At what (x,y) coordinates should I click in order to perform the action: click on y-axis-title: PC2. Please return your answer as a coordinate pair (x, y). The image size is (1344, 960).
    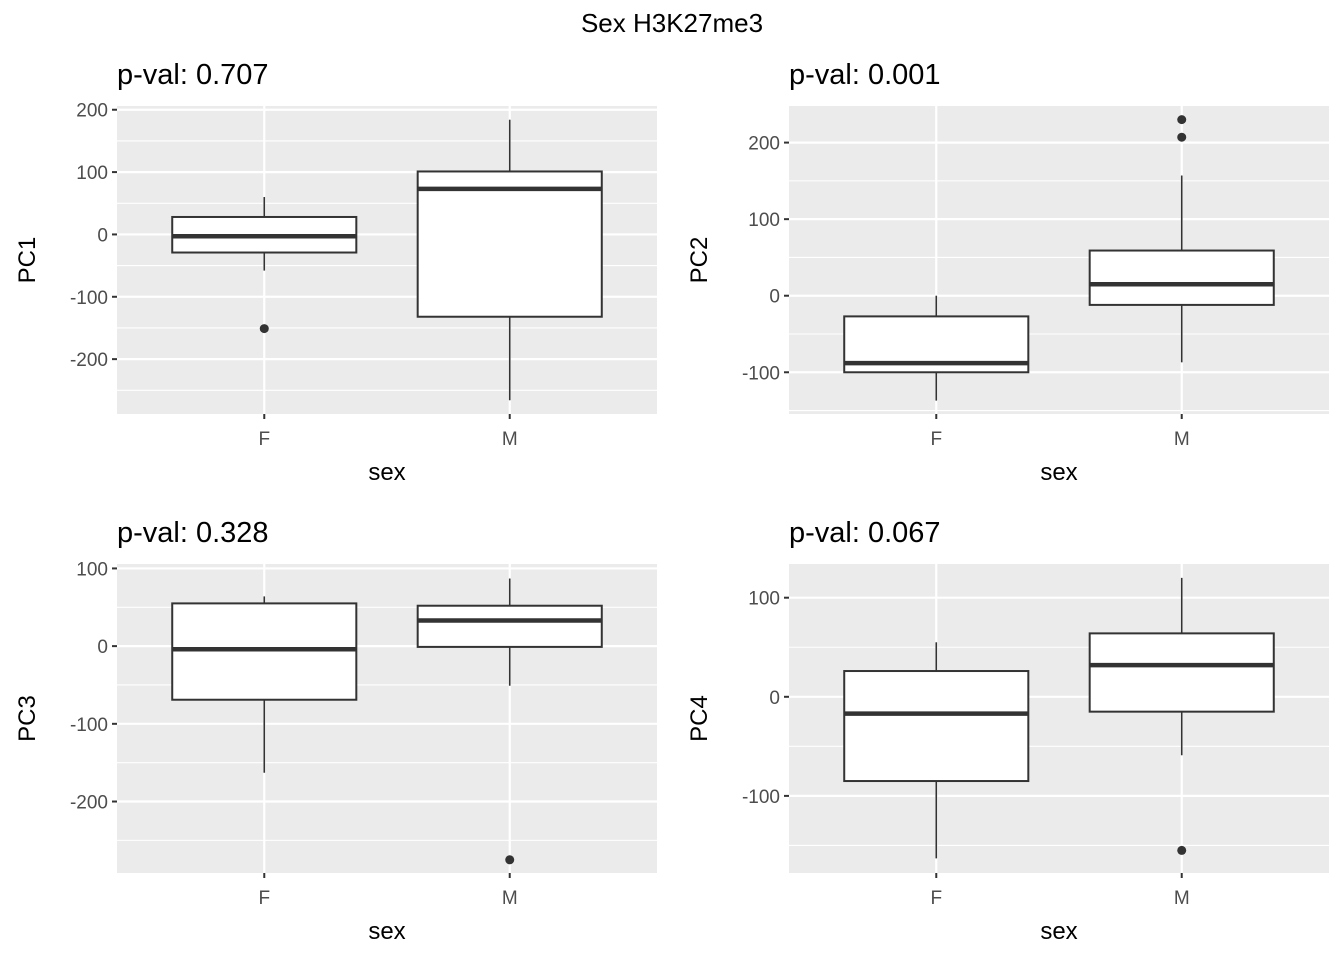
    Looking at the image, I should click on (699, 260).